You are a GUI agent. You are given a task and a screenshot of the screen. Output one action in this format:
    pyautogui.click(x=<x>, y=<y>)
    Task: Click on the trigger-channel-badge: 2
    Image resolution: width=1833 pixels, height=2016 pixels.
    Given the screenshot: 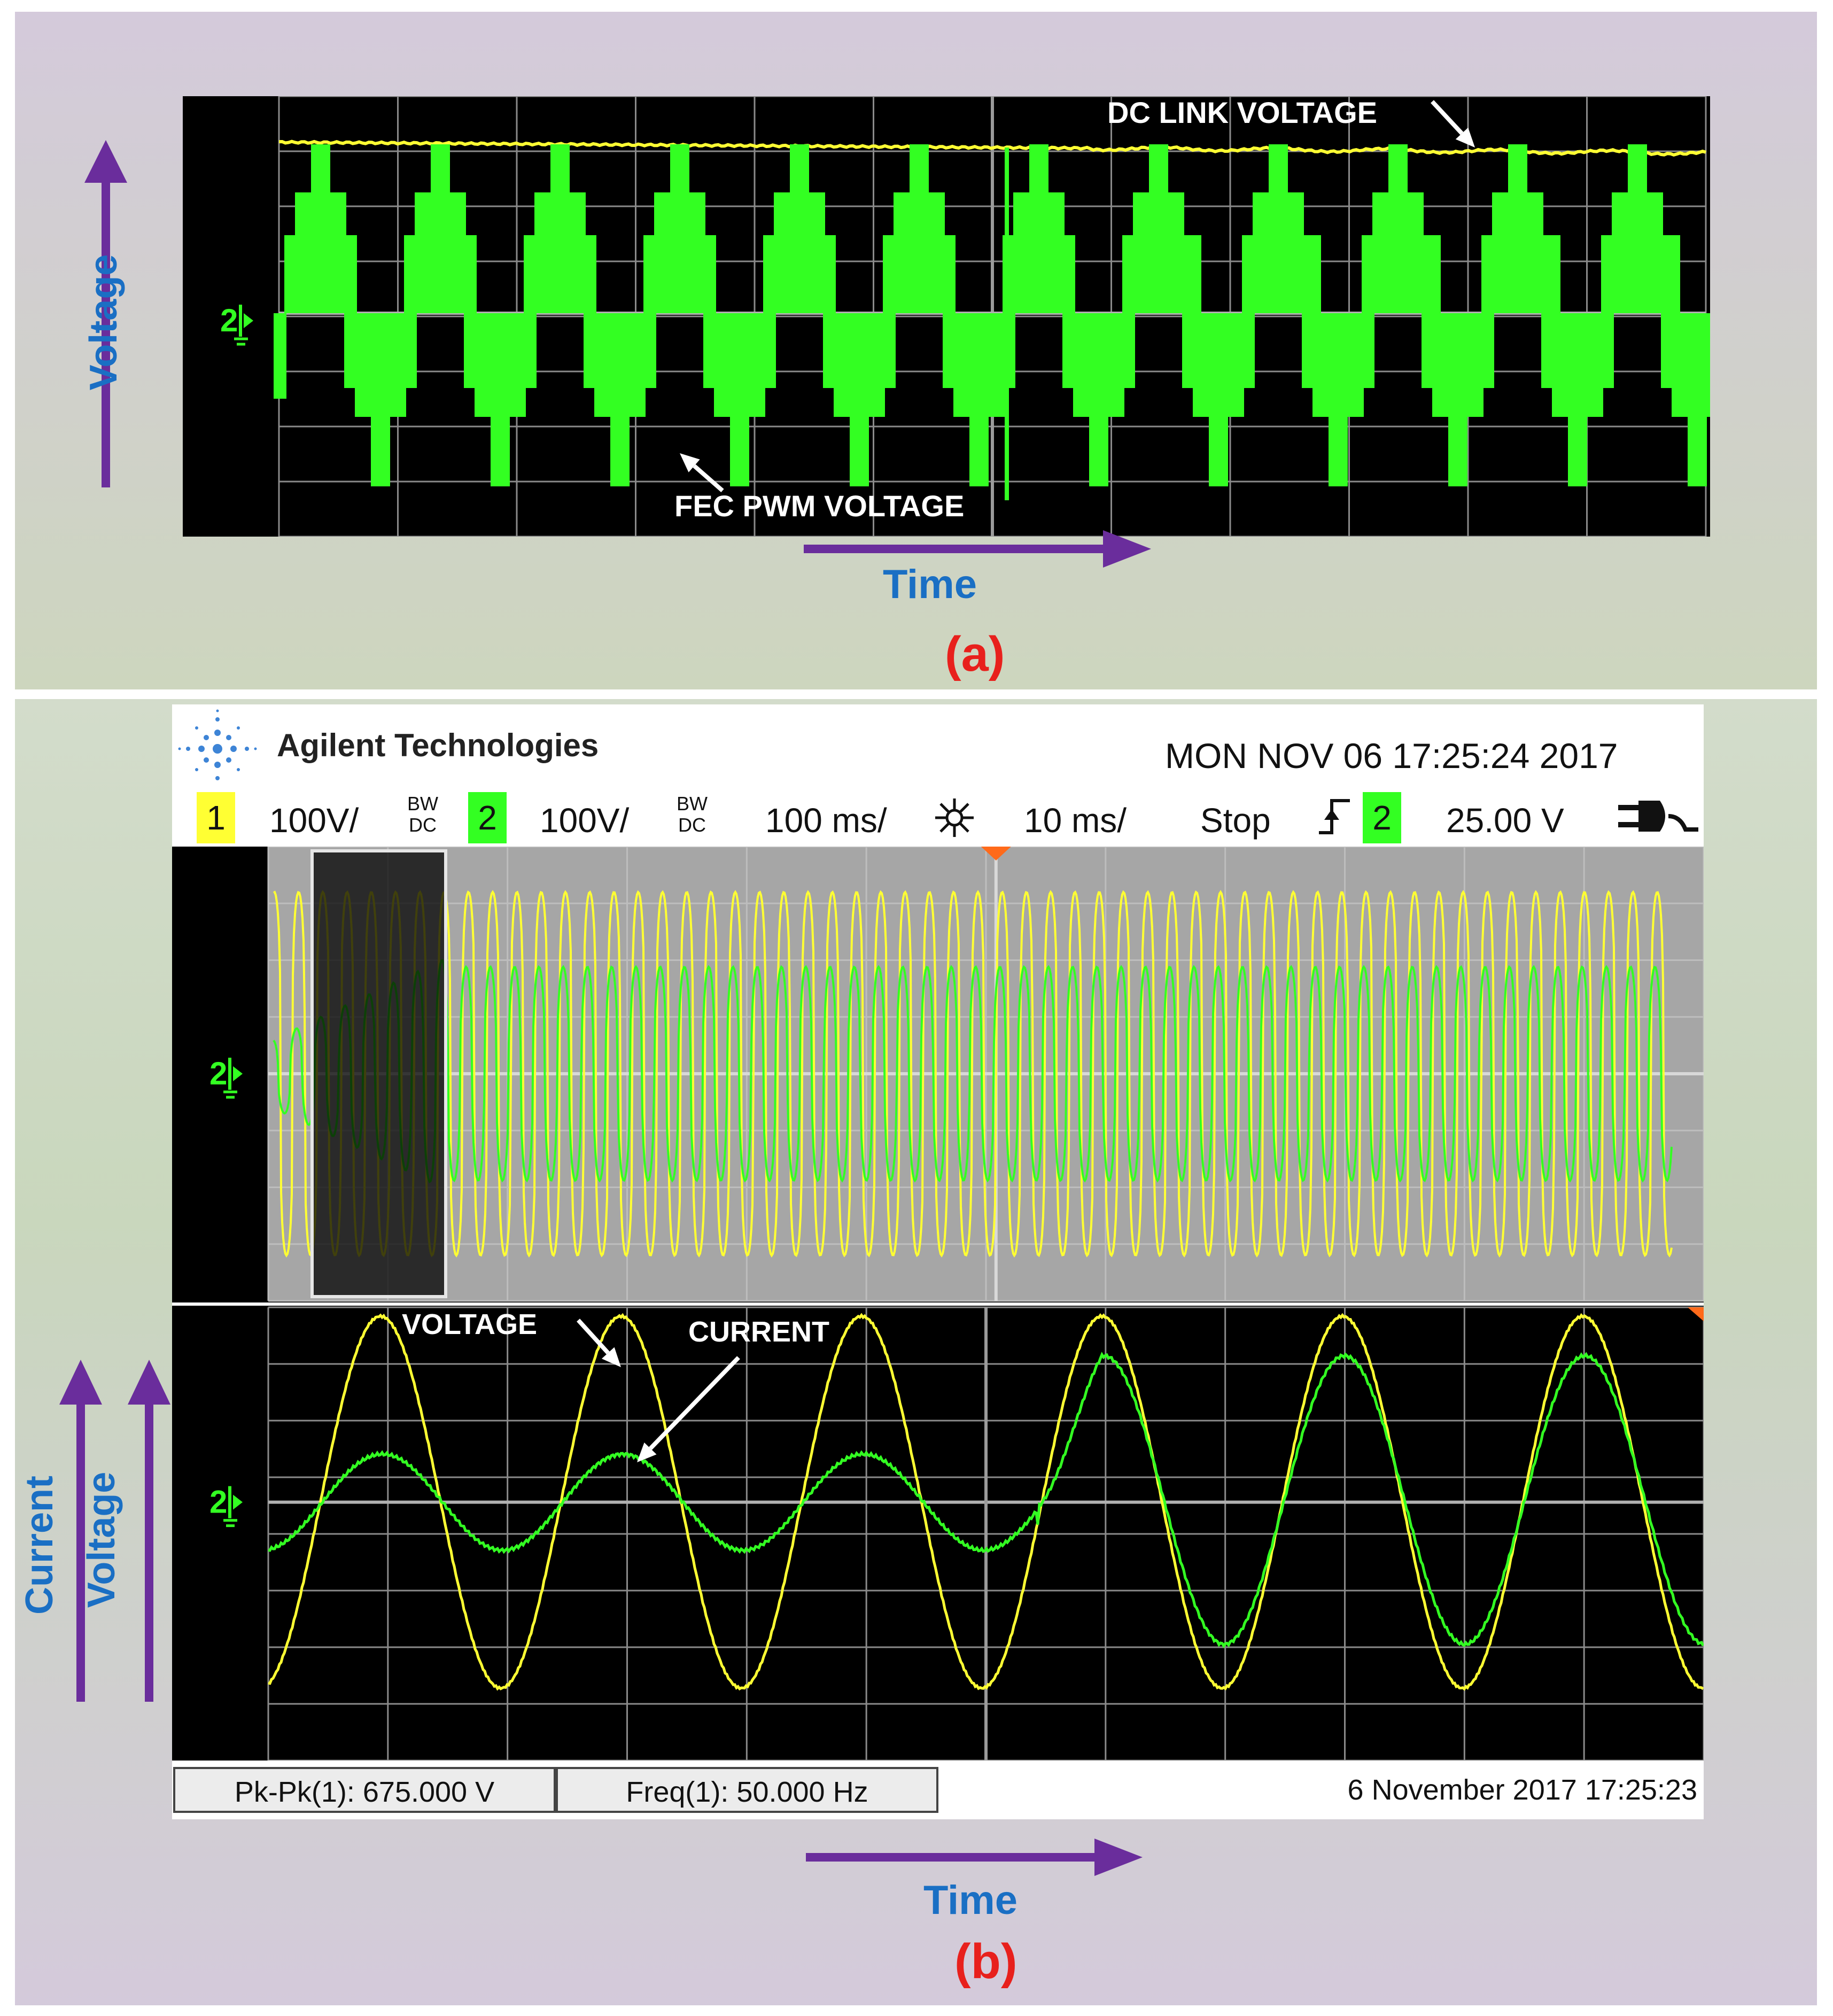 What is the action you would take?
    pyautogui.click(x=1382, y=817)
    